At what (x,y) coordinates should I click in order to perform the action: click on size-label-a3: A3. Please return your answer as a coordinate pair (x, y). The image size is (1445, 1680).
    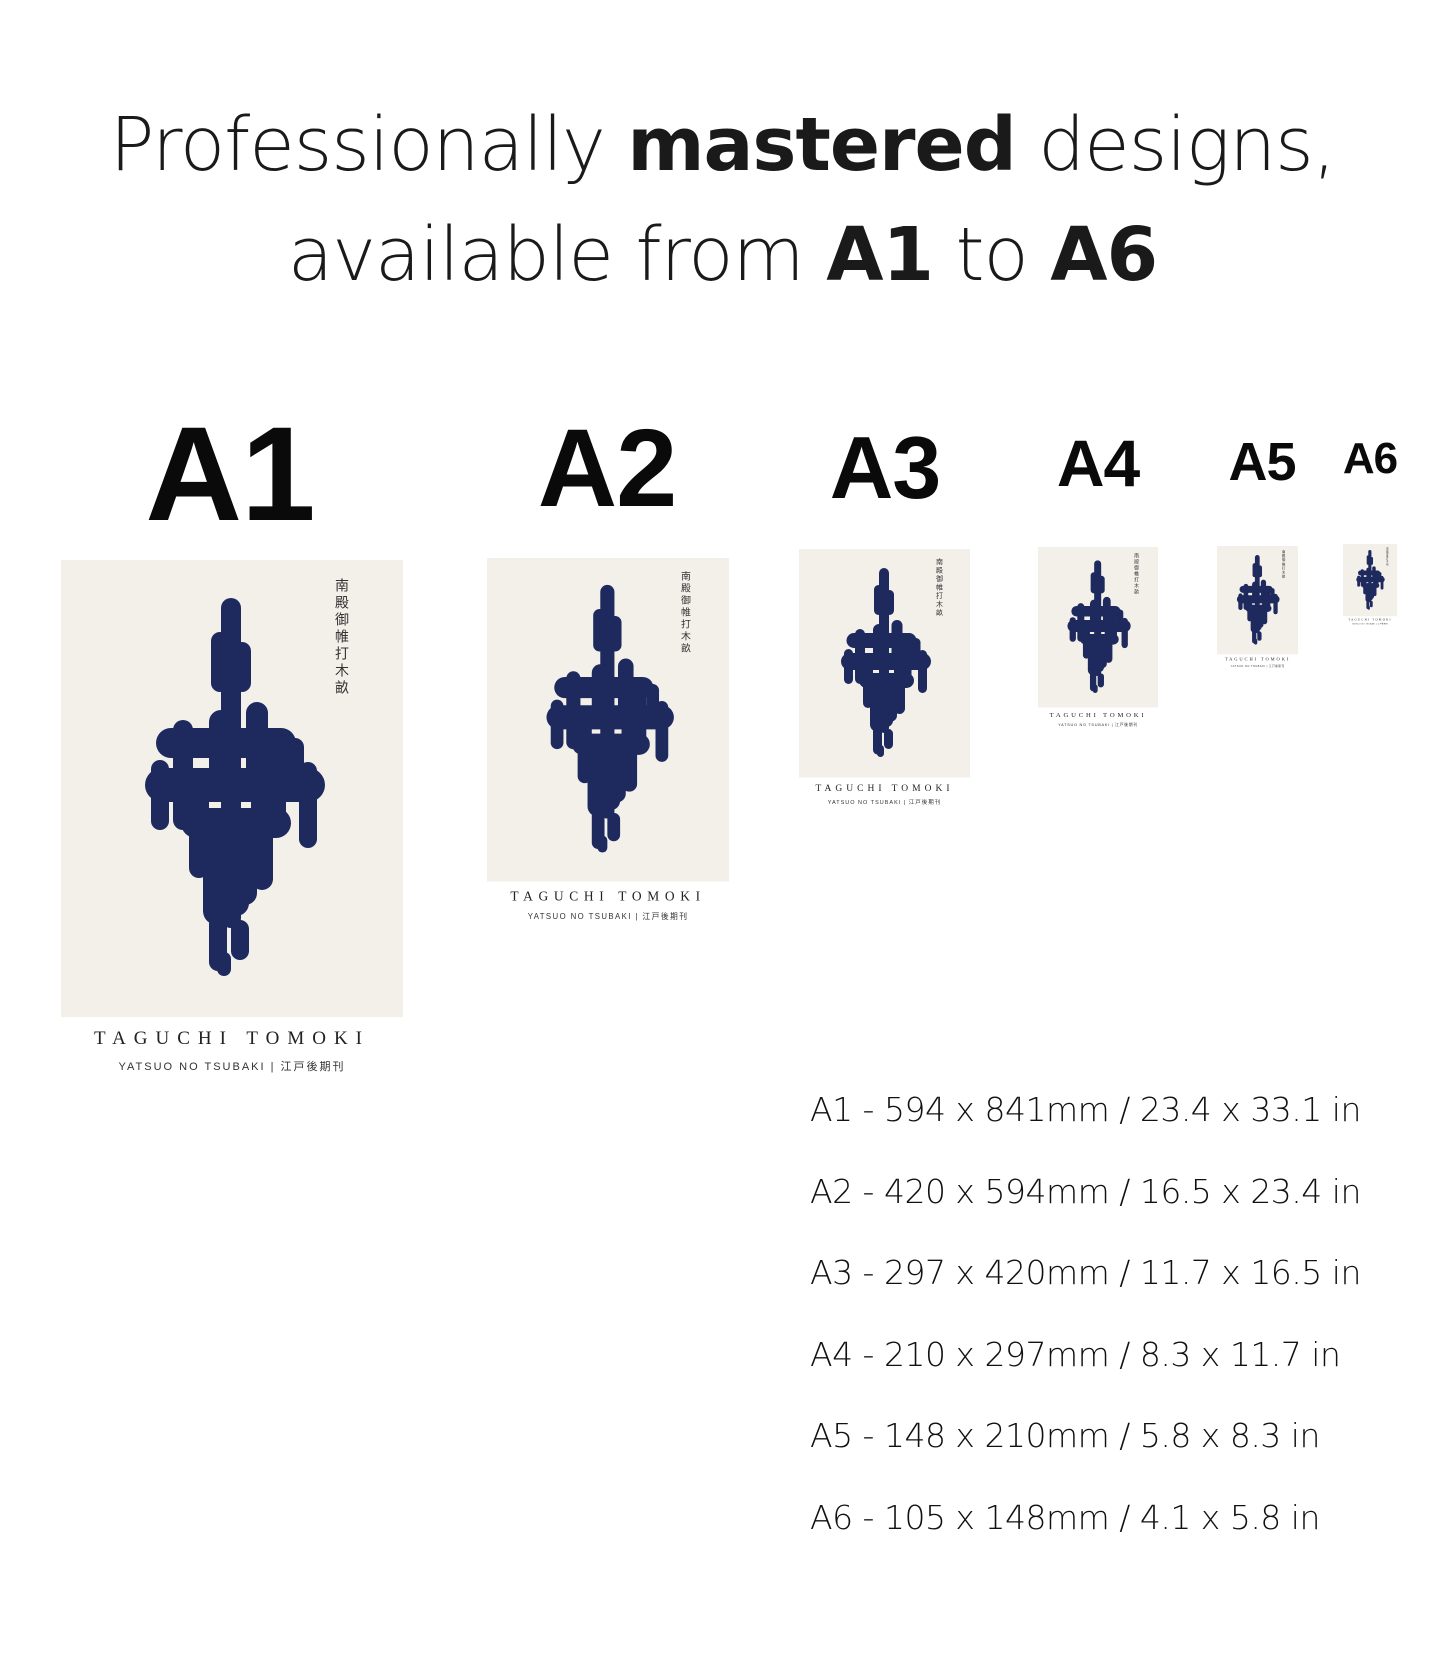
    Looking at the image, I should click on (885, 467).